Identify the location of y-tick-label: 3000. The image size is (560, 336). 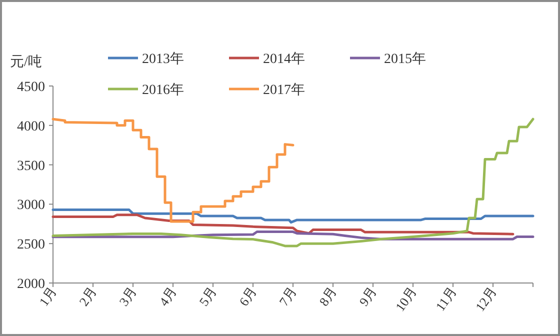
(31, 206).